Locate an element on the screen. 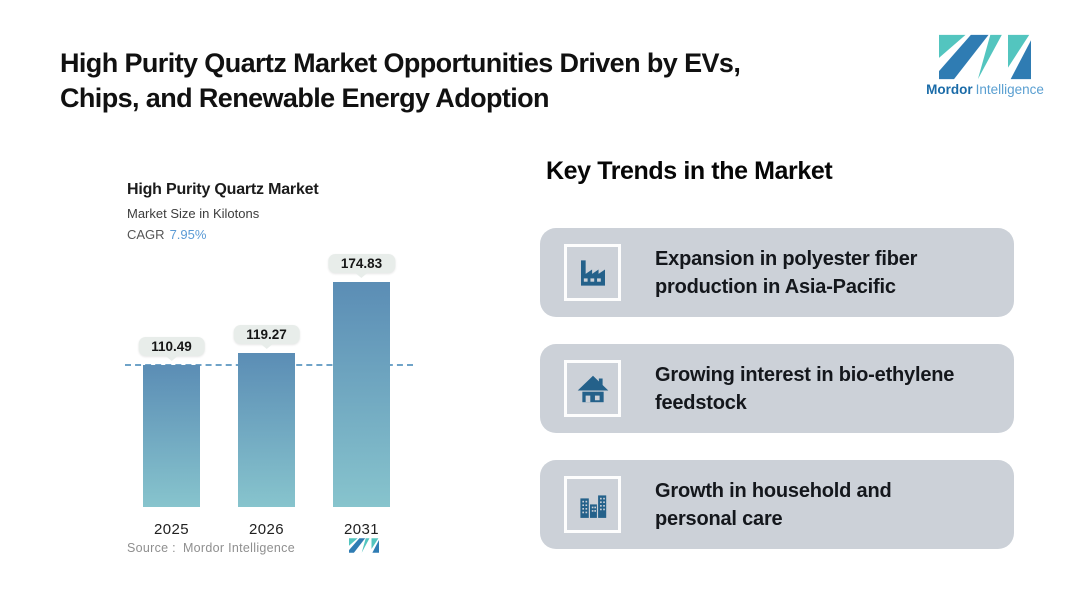 The width and height of the screenshot is (1083, 612). trend-text-line2: feedstock is located at coordinates (701, 402).